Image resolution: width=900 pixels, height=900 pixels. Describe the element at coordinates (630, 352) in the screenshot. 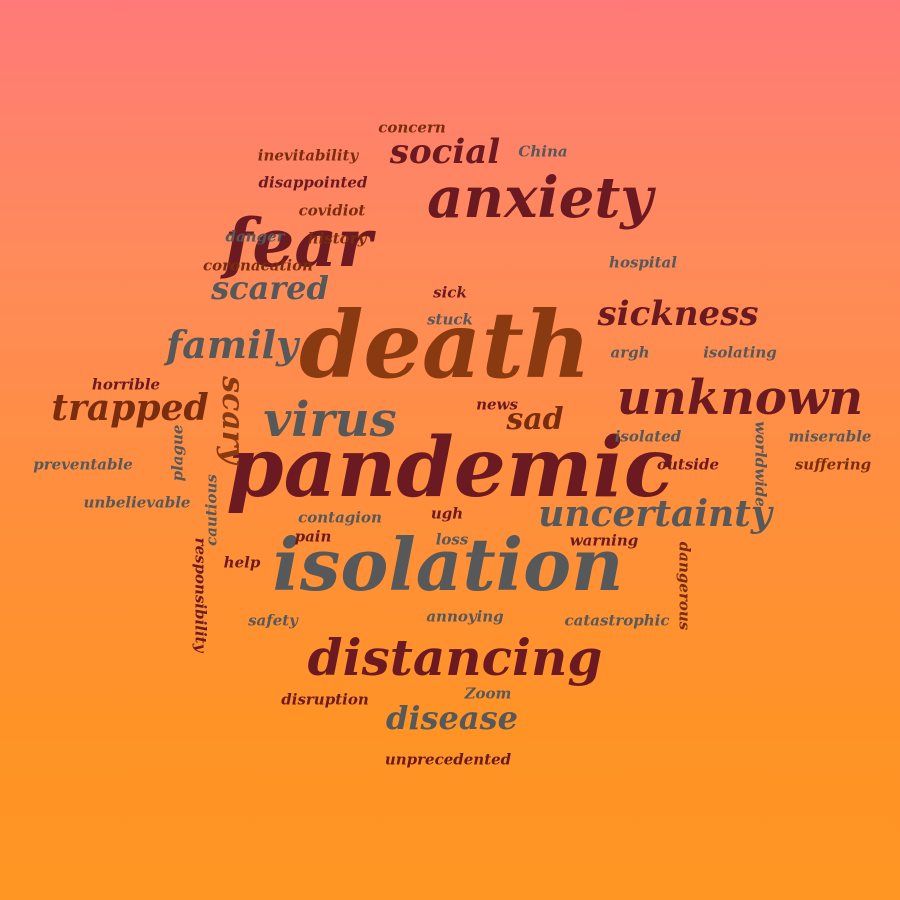

I see `word-argh: argh` at that location.